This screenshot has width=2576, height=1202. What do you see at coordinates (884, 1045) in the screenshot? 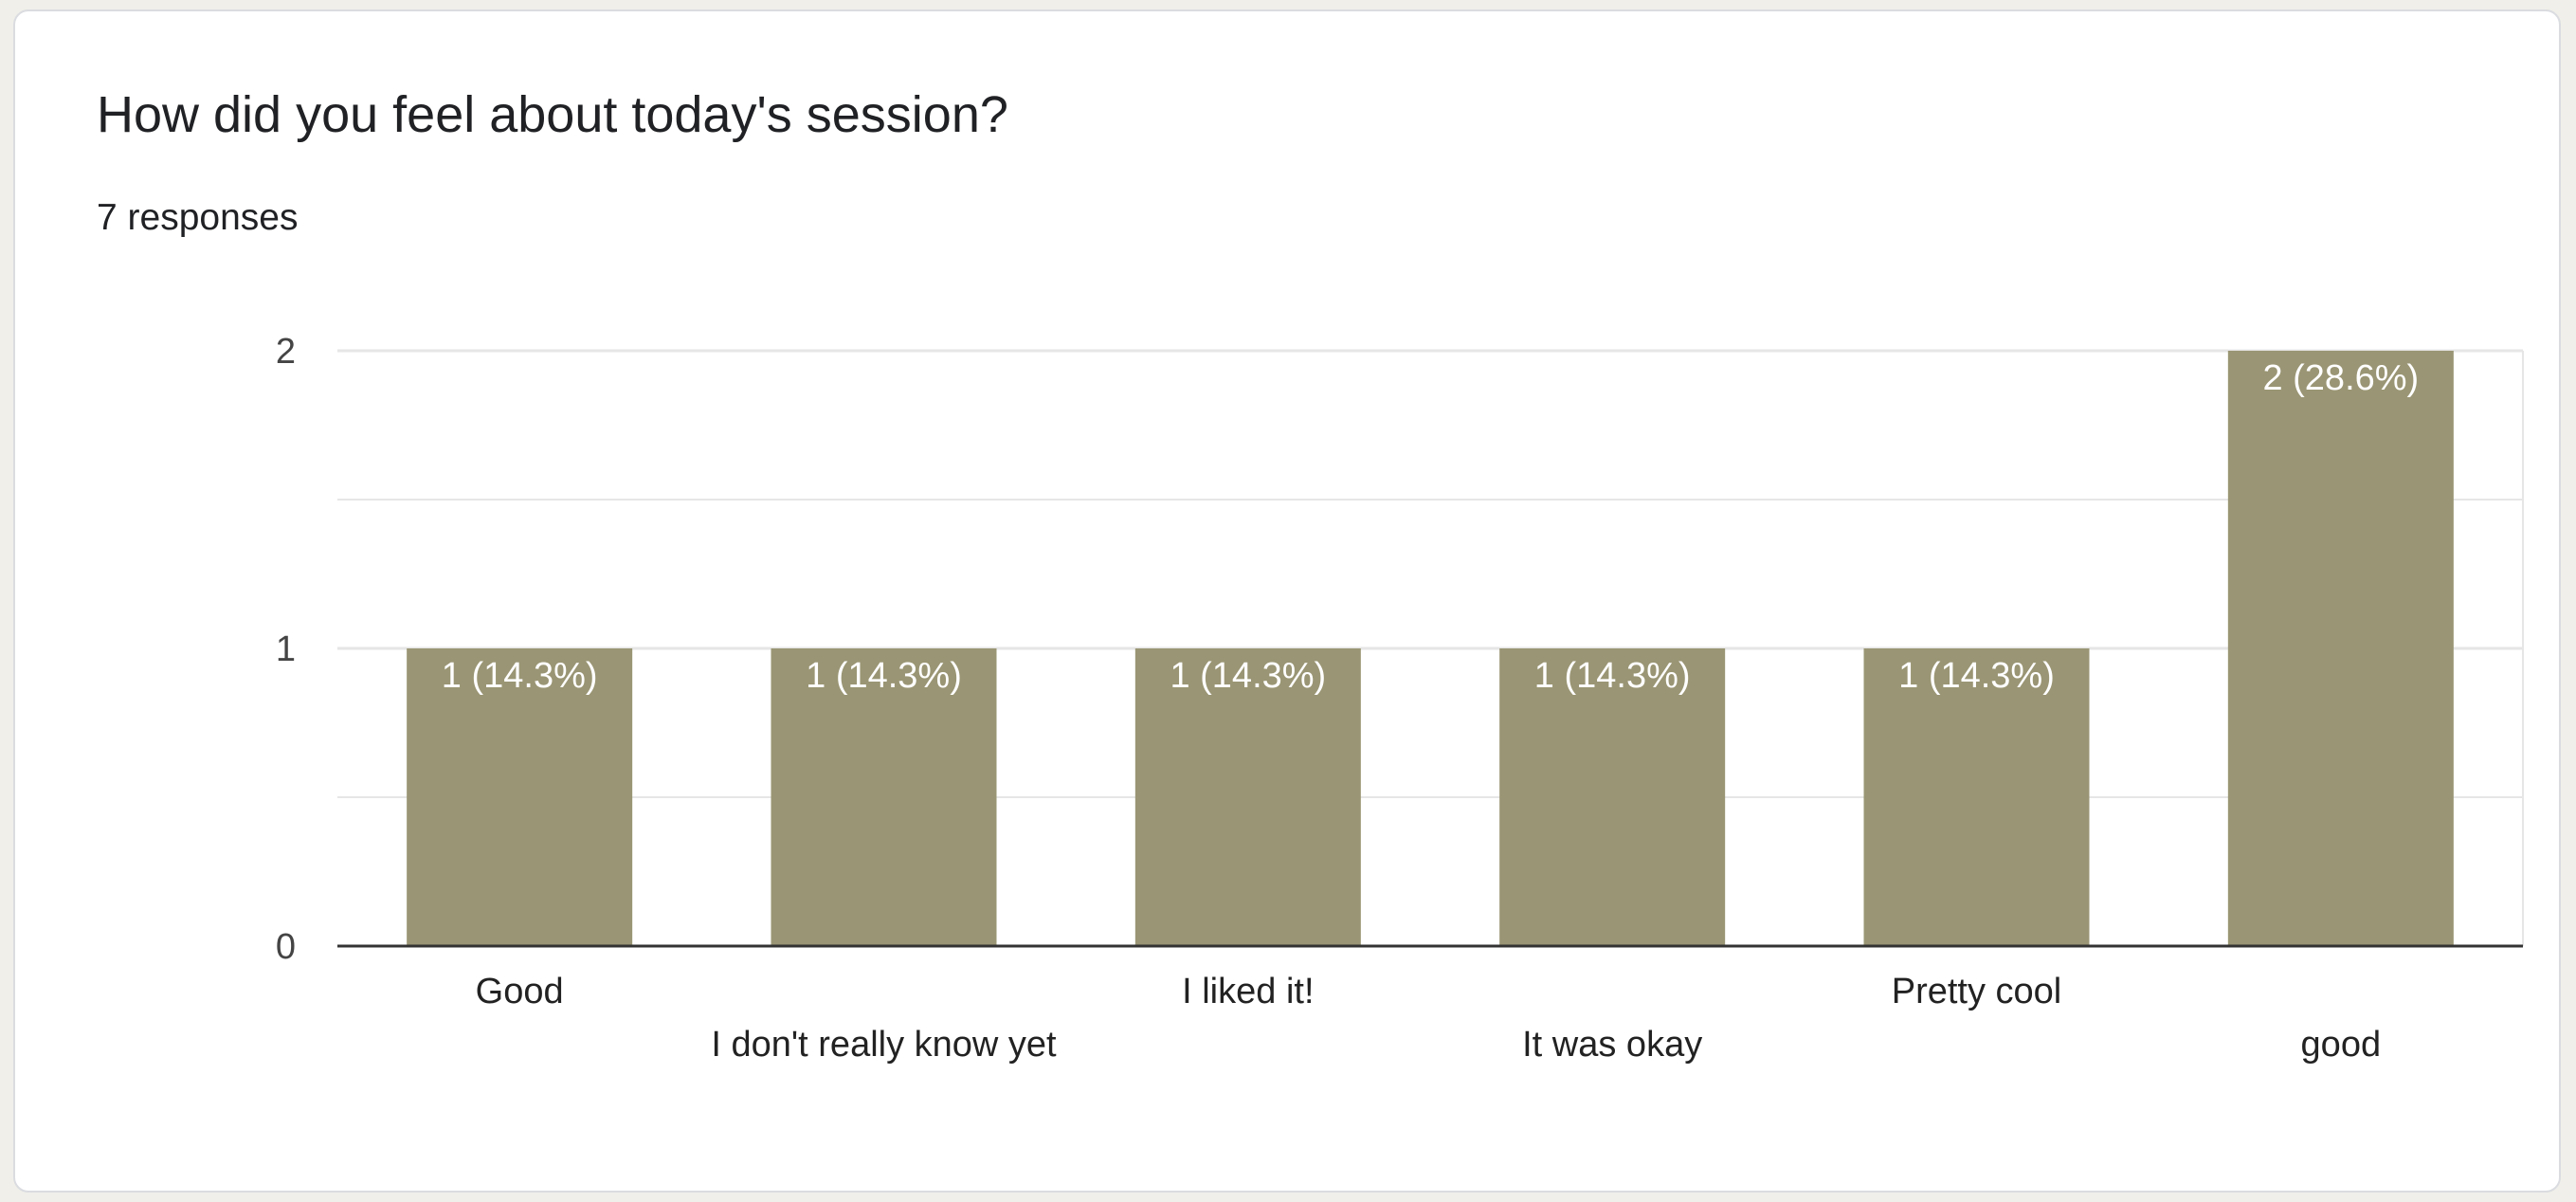
I see `x-category-label: I don't really know yet` at bounding box center [884, 1045].